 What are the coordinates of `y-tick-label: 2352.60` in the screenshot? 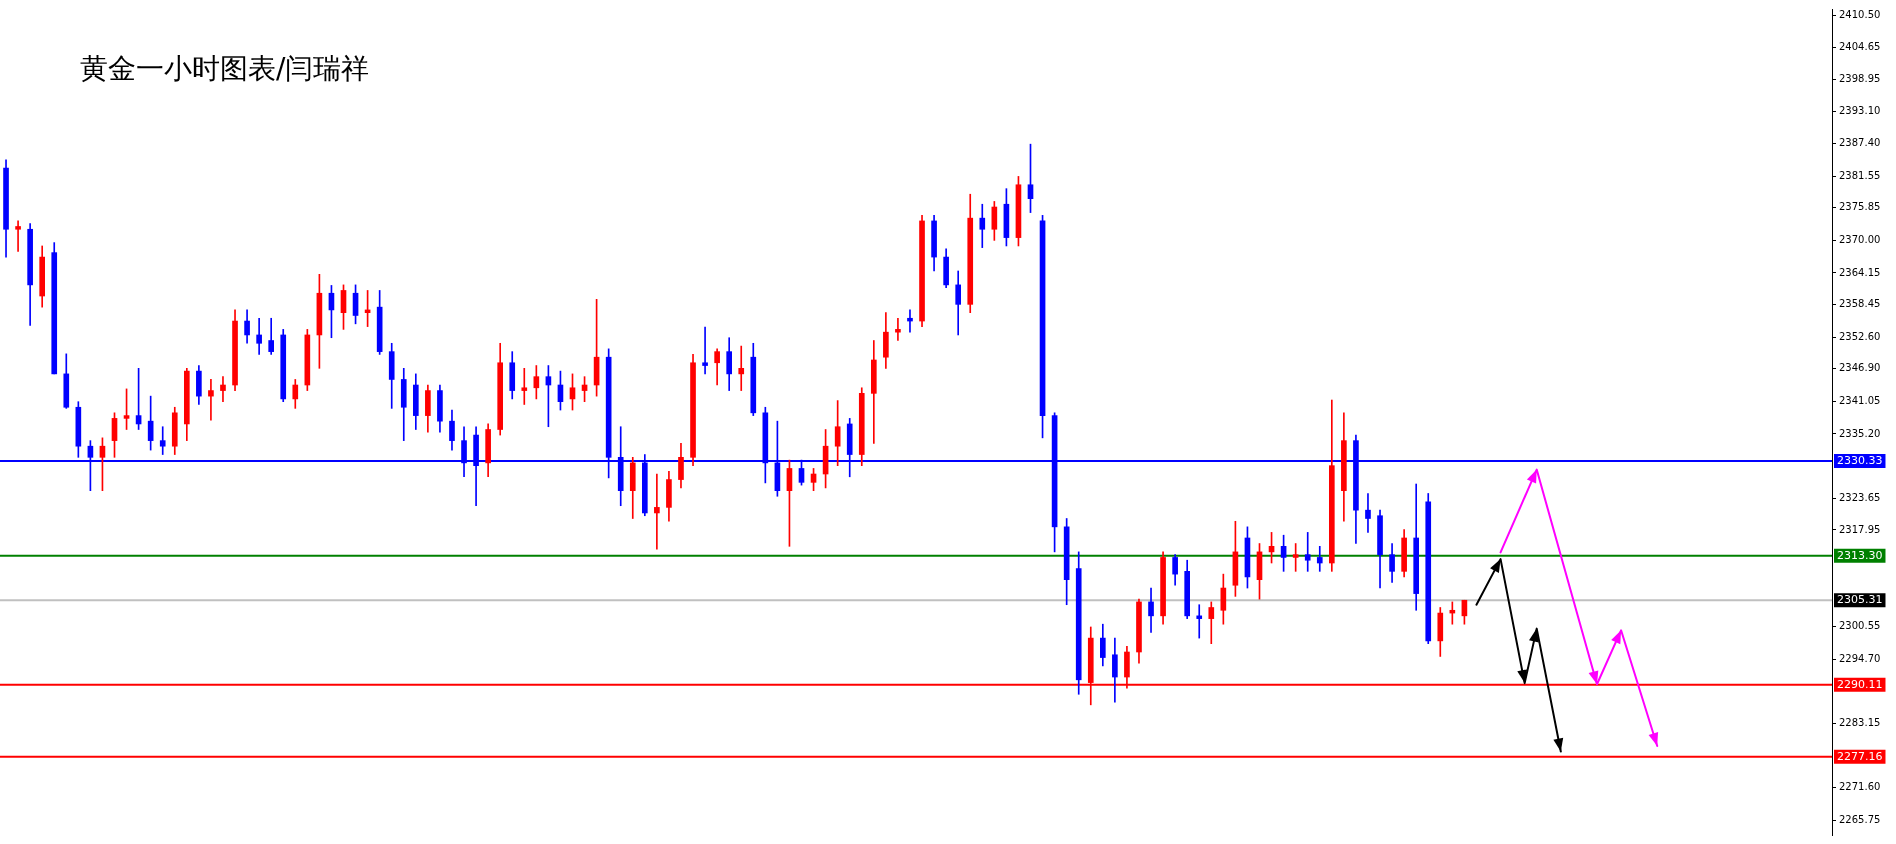 It's located at (1860, 336).